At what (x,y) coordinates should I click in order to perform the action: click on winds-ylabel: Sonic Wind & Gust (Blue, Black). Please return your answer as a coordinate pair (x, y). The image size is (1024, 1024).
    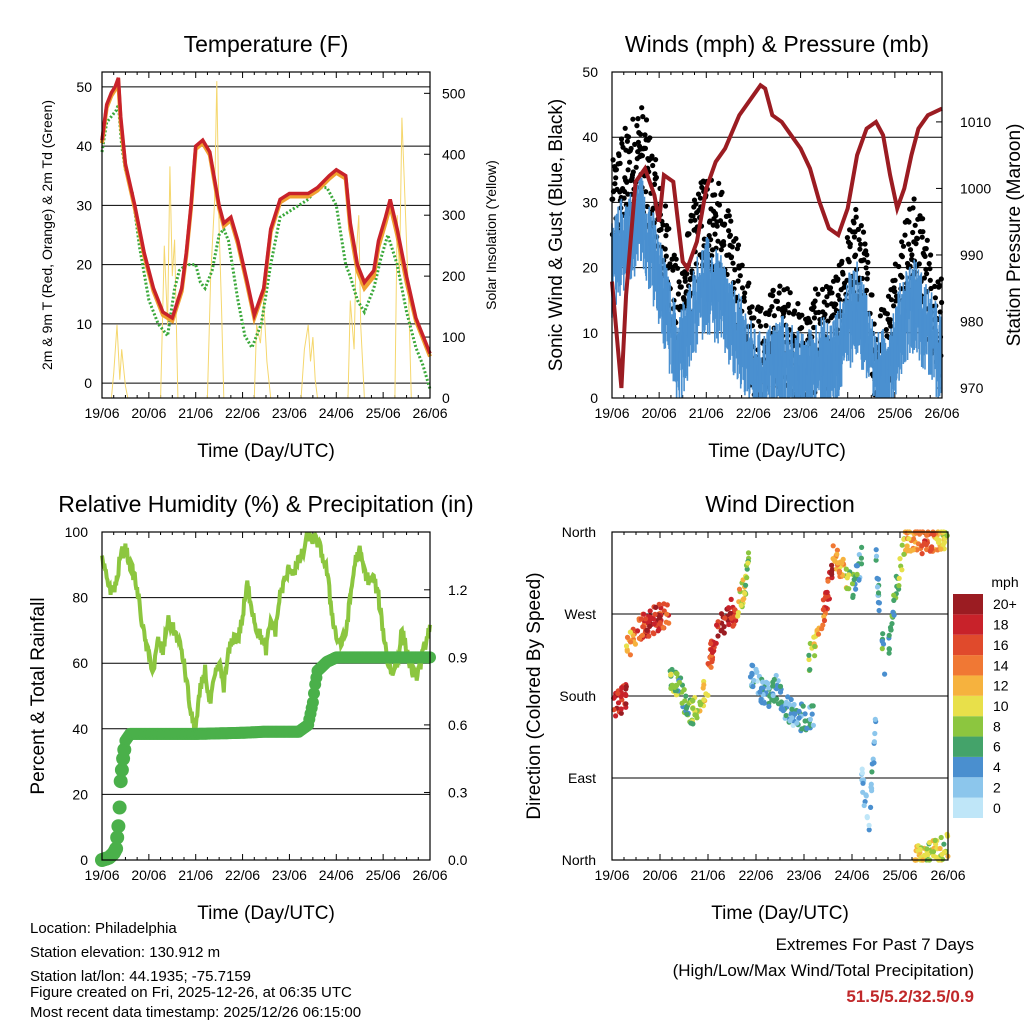
    Looking at the image, I should click on (556, 235).